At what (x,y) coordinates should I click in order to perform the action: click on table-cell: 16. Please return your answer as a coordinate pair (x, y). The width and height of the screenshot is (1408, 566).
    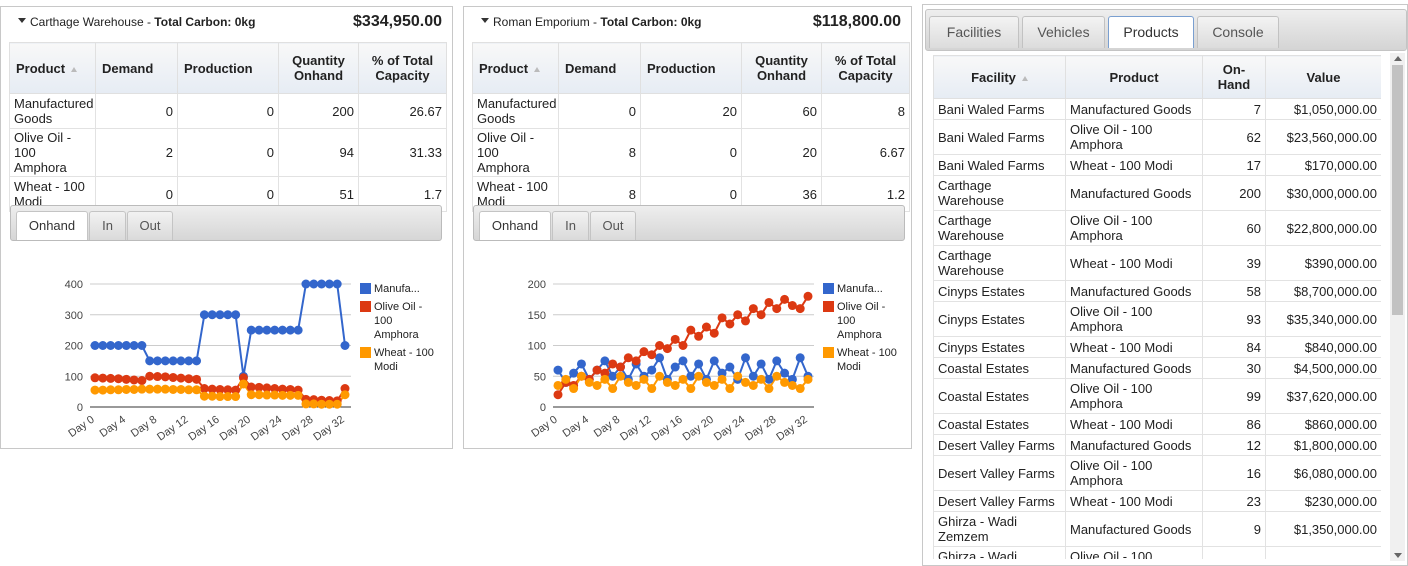
    Looking at the image, I should click on (1234, 473).